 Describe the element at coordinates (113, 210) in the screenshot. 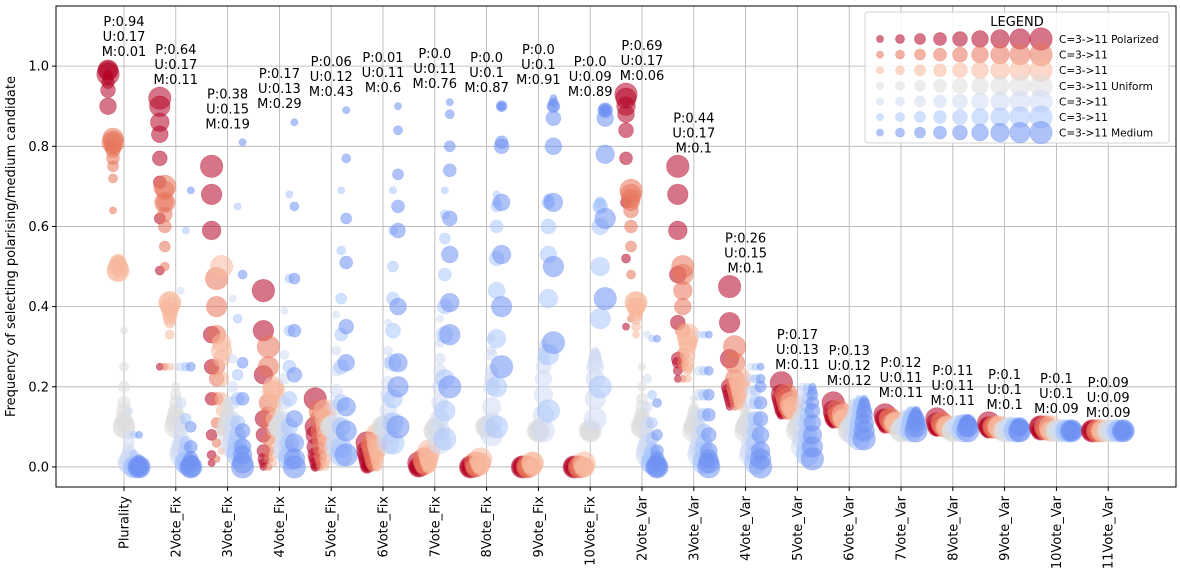

I see `data-point-plurality-g1-c3` at that location.